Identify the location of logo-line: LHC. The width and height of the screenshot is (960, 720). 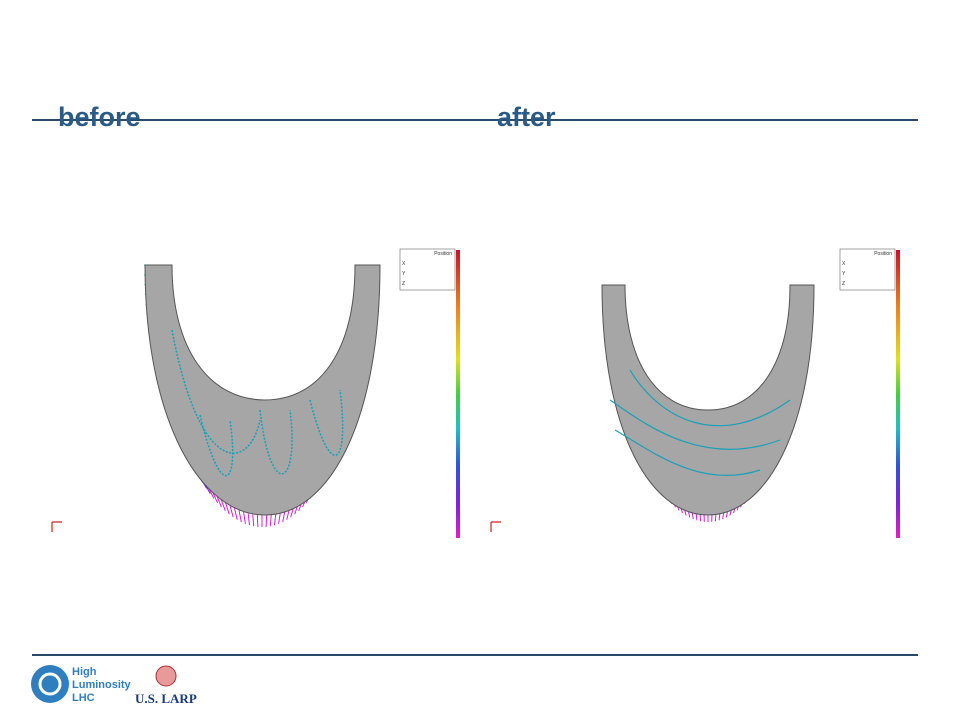
(83, 698).